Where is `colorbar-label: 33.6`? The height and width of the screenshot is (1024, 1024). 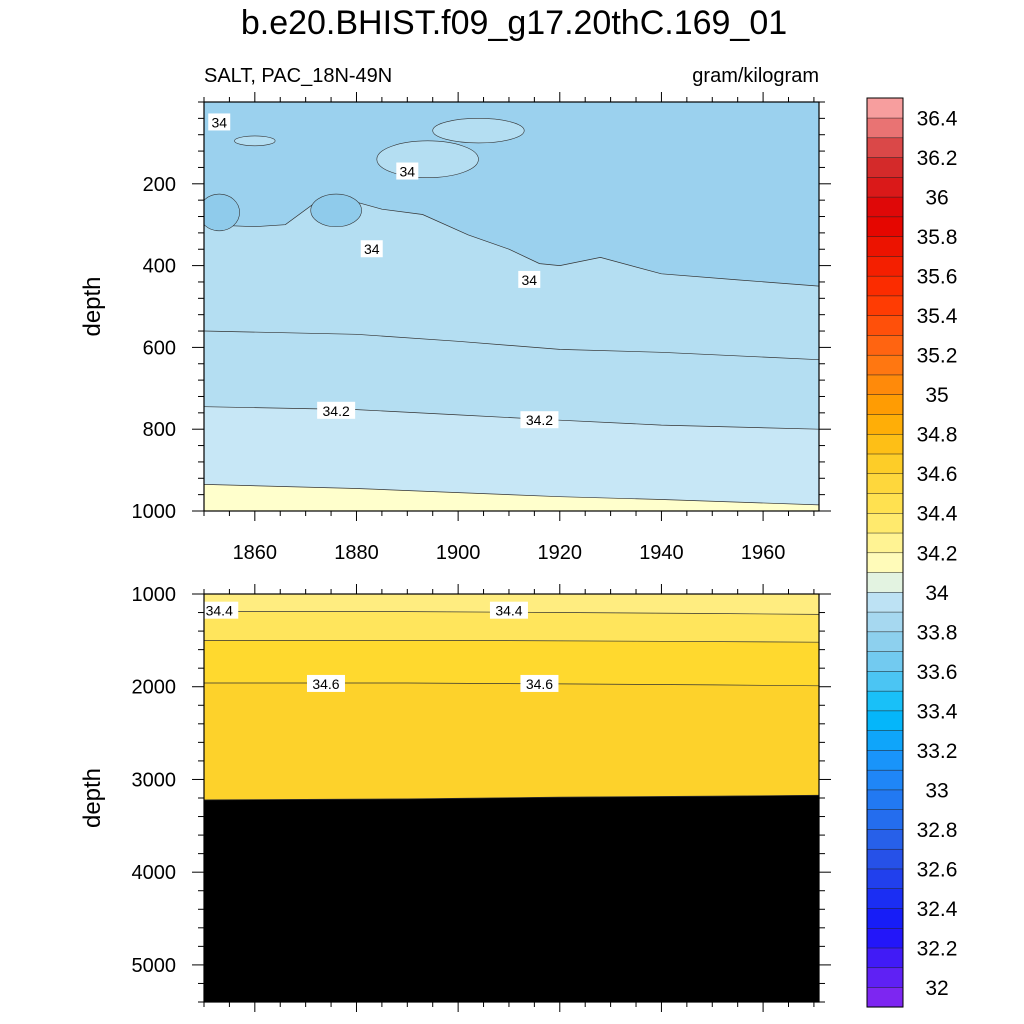
colorbar-label: 33.6 is located at coordinates (937, 672).